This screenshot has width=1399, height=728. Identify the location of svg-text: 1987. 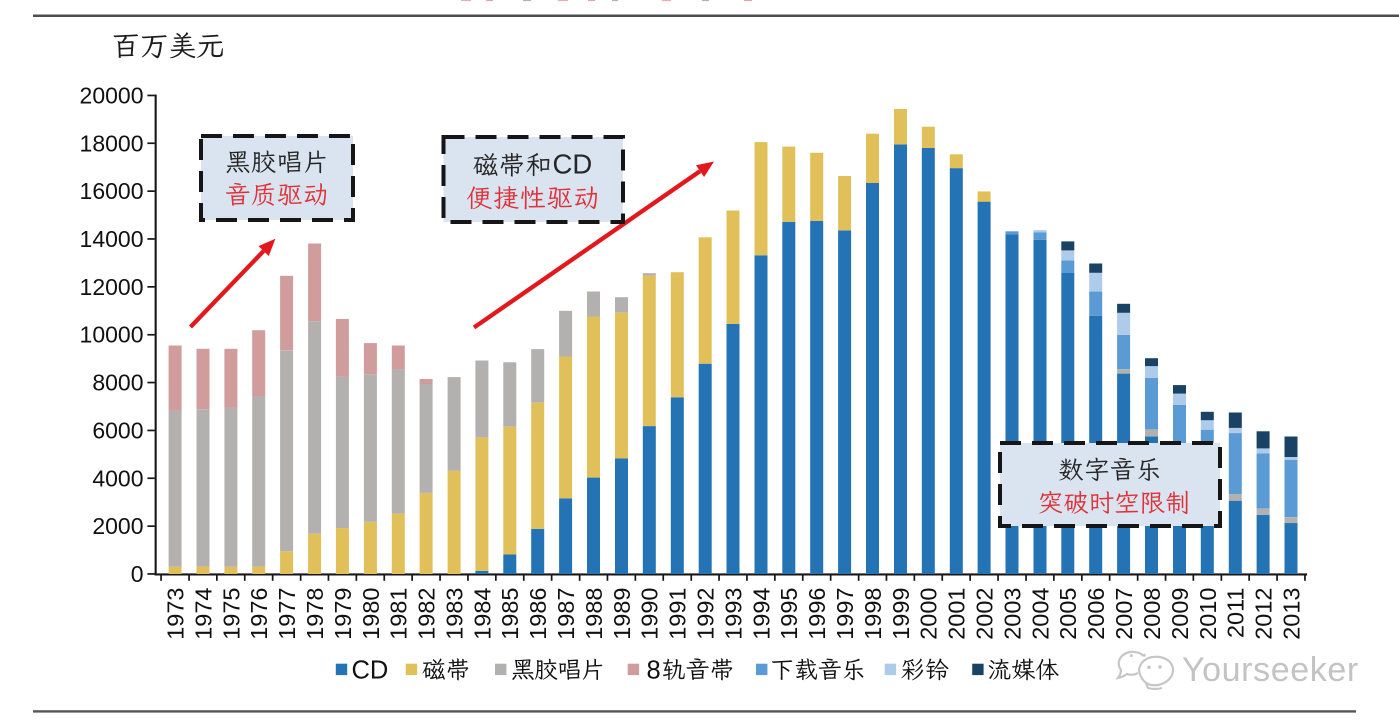
(566, 614).